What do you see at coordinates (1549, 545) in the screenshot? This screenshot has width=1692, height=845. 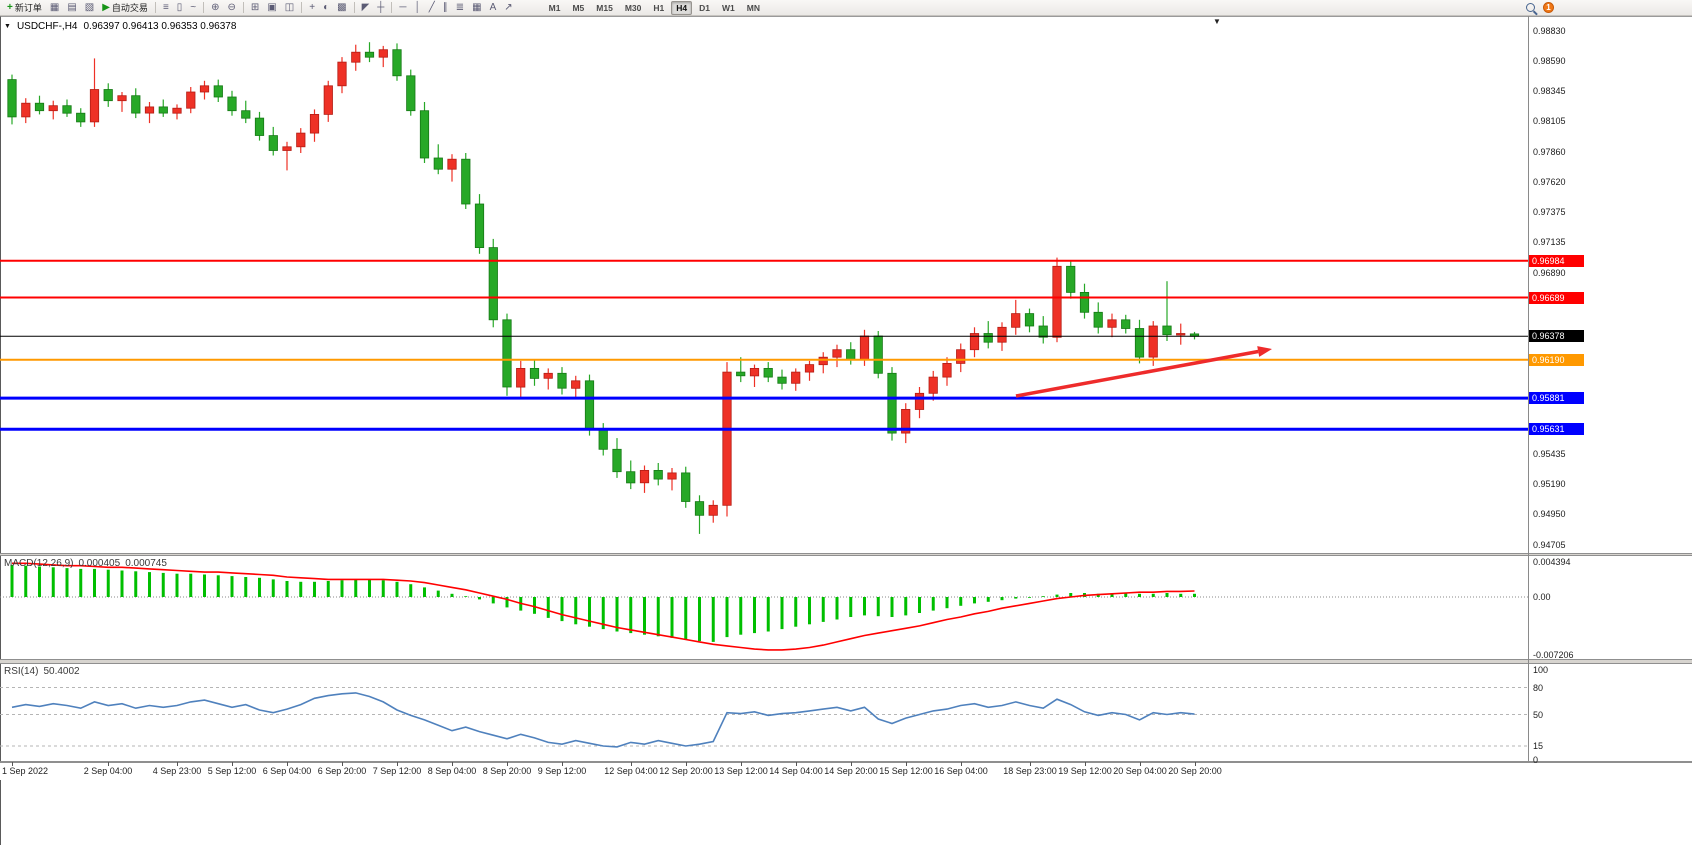 I see `price-axis-label: 0.94705` at bounding box center [1549, 545].